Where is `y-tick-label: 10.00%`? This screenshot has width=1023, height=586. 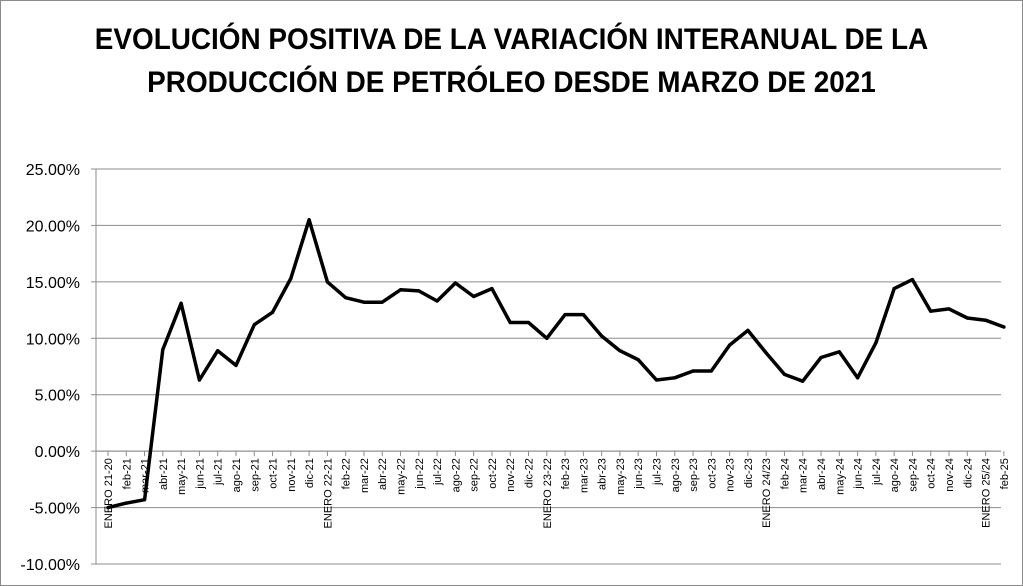
y-tick-label: 10.00% is located at coordinates (53, 339).